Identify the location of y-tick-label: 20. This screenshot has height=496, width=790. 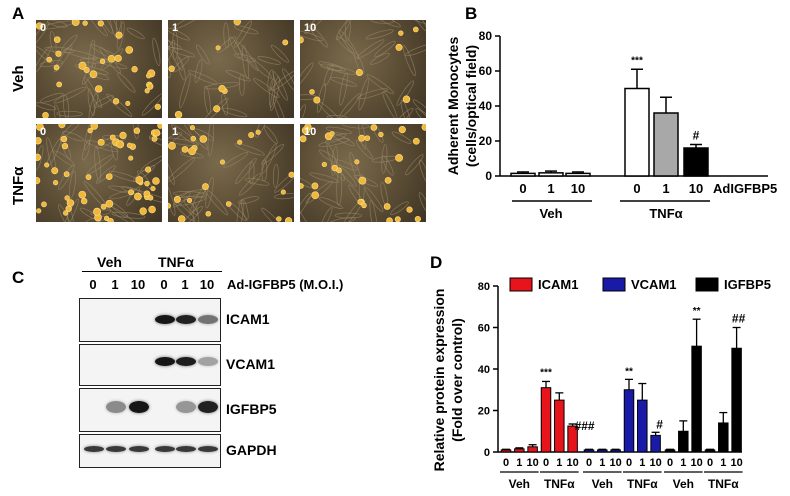
(486, 141).